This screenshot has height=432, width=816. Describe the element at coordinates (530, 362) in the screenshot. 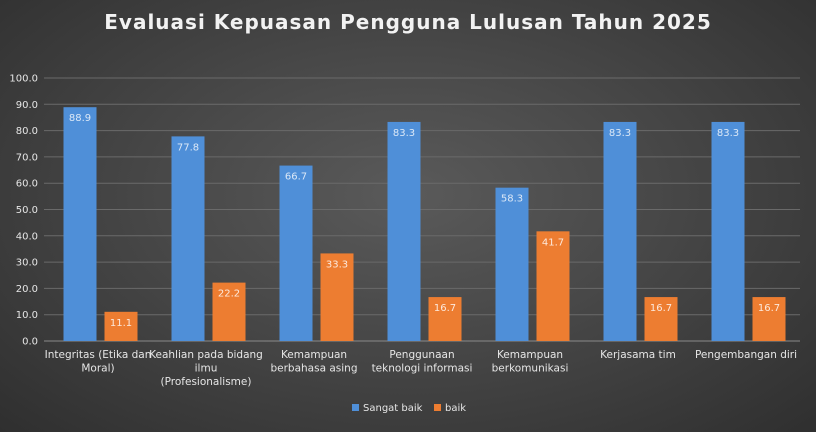

I see `x-category-label: Kemampuan berkomunikasi` at that location.